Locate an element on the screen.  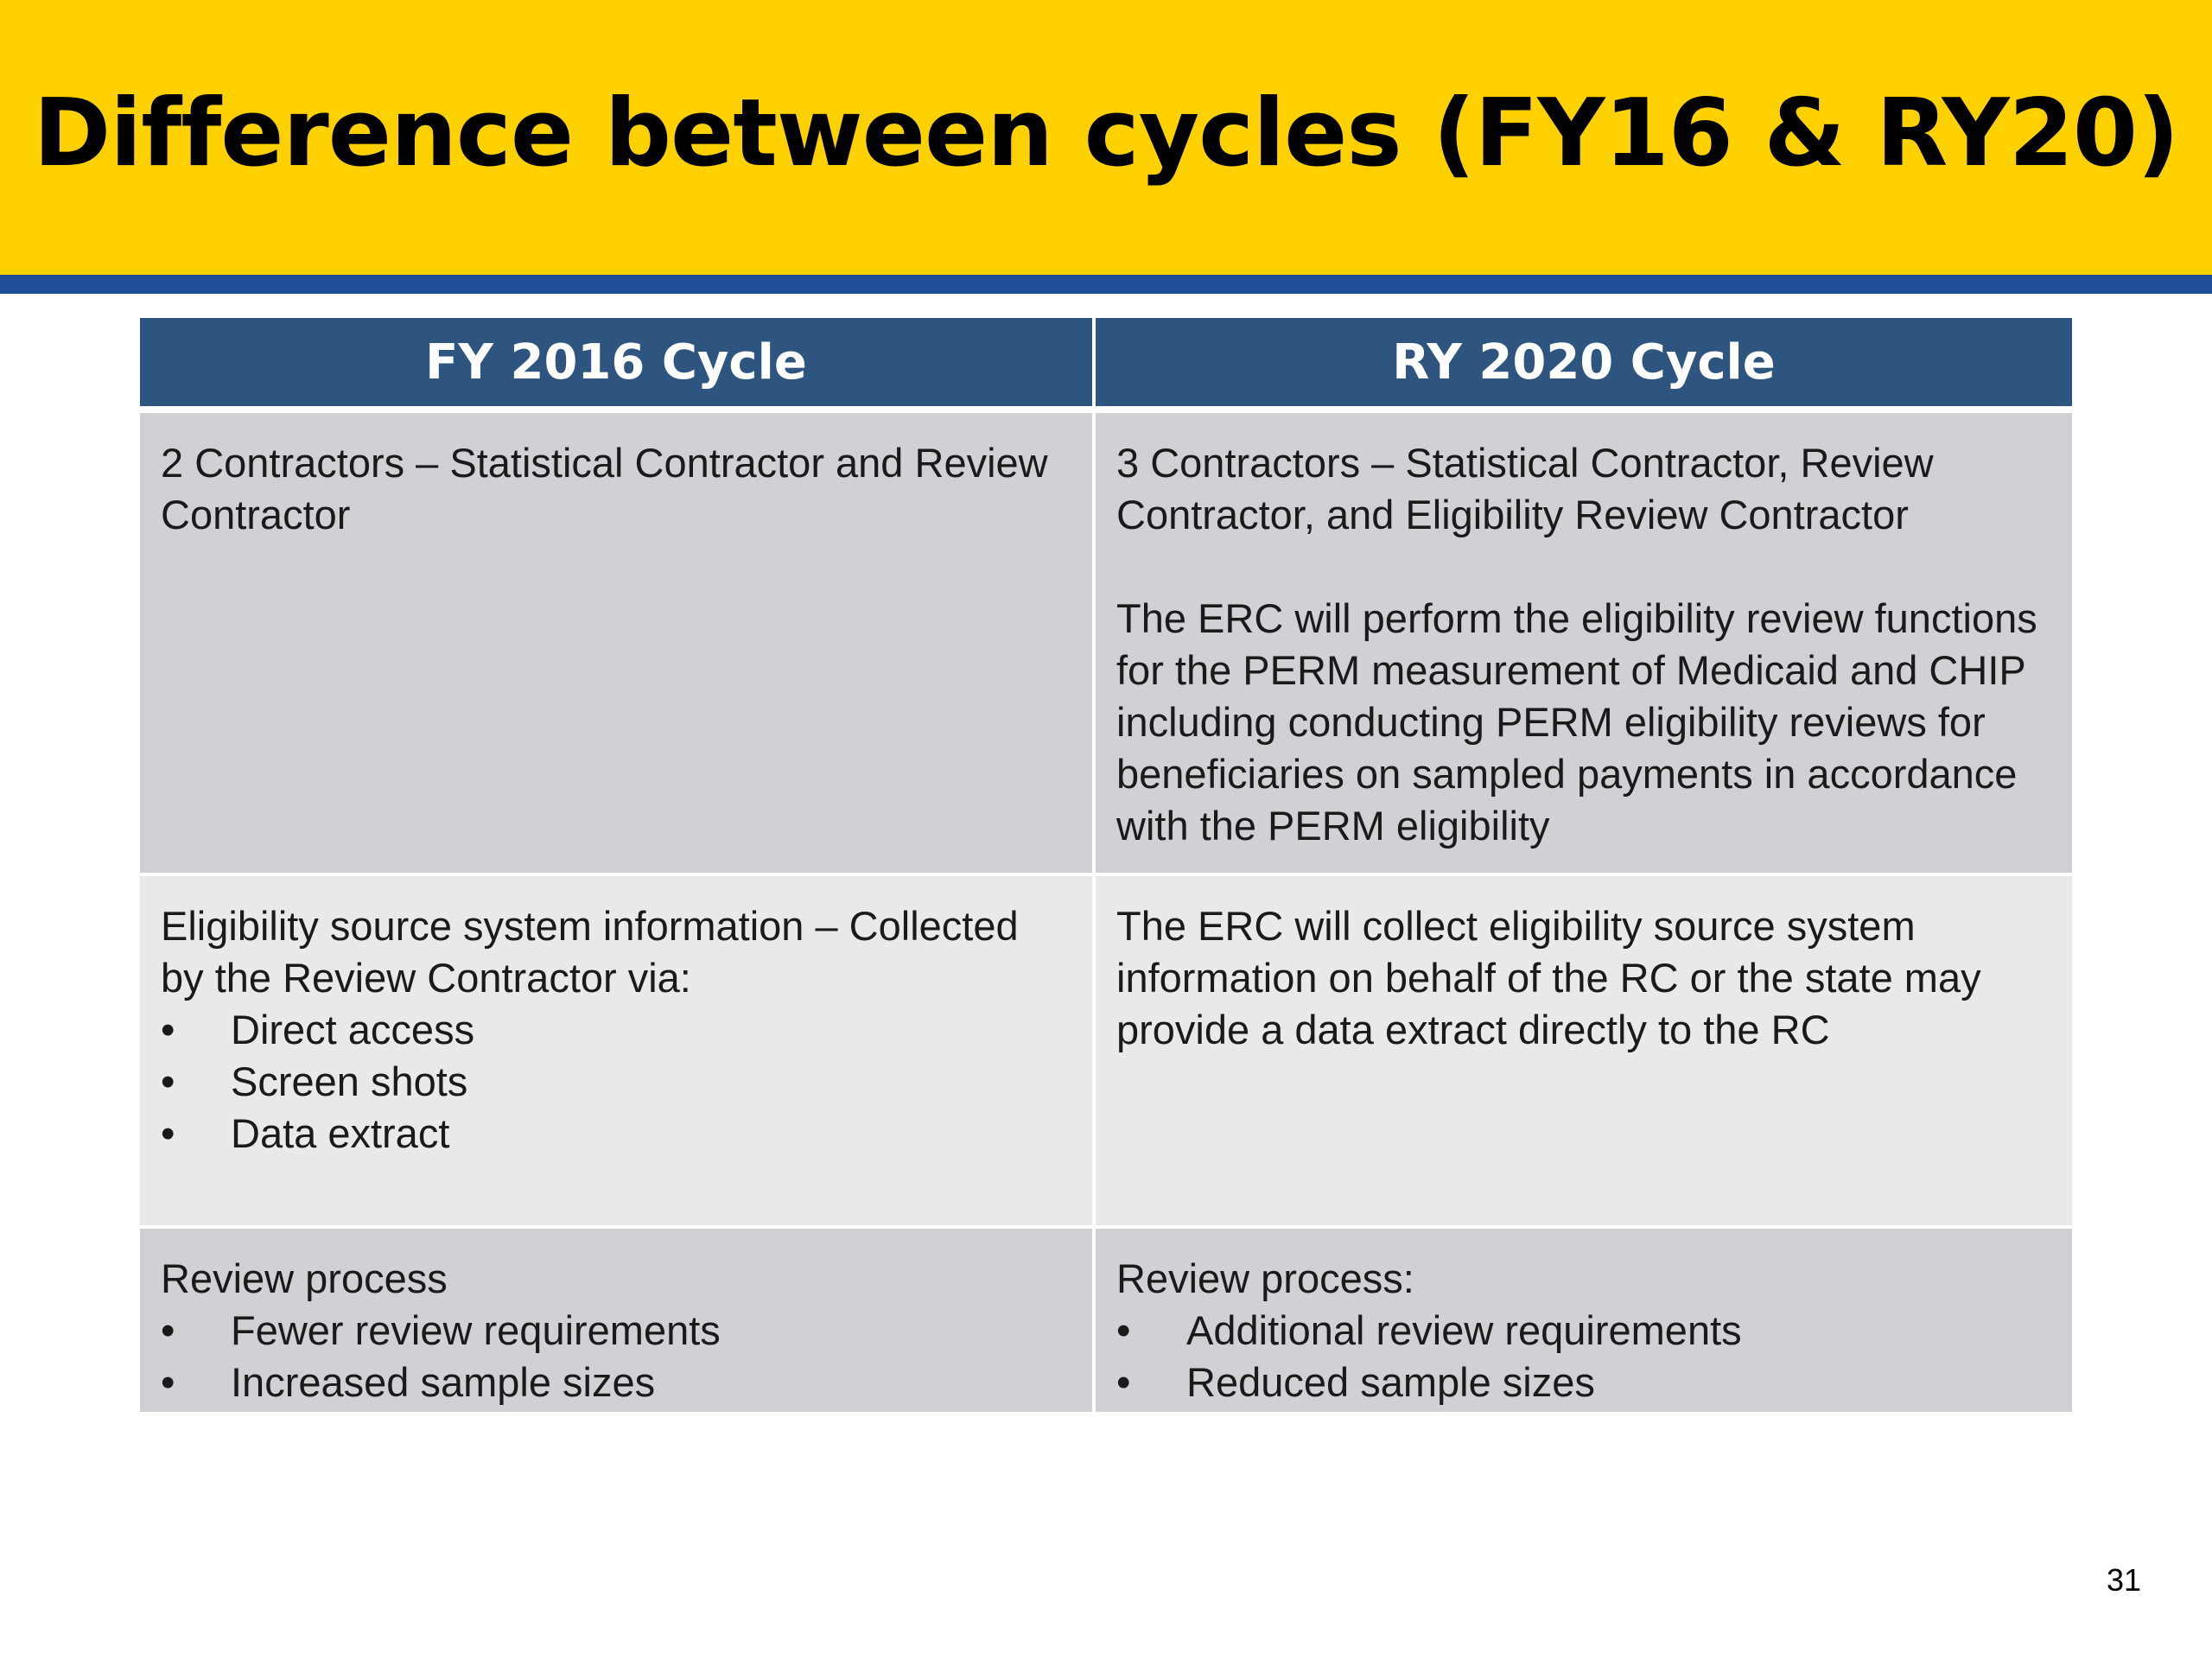
table-header-row: FY 2016 Cycle RY 2020 Cycle is located at coordinates (1106, 365).